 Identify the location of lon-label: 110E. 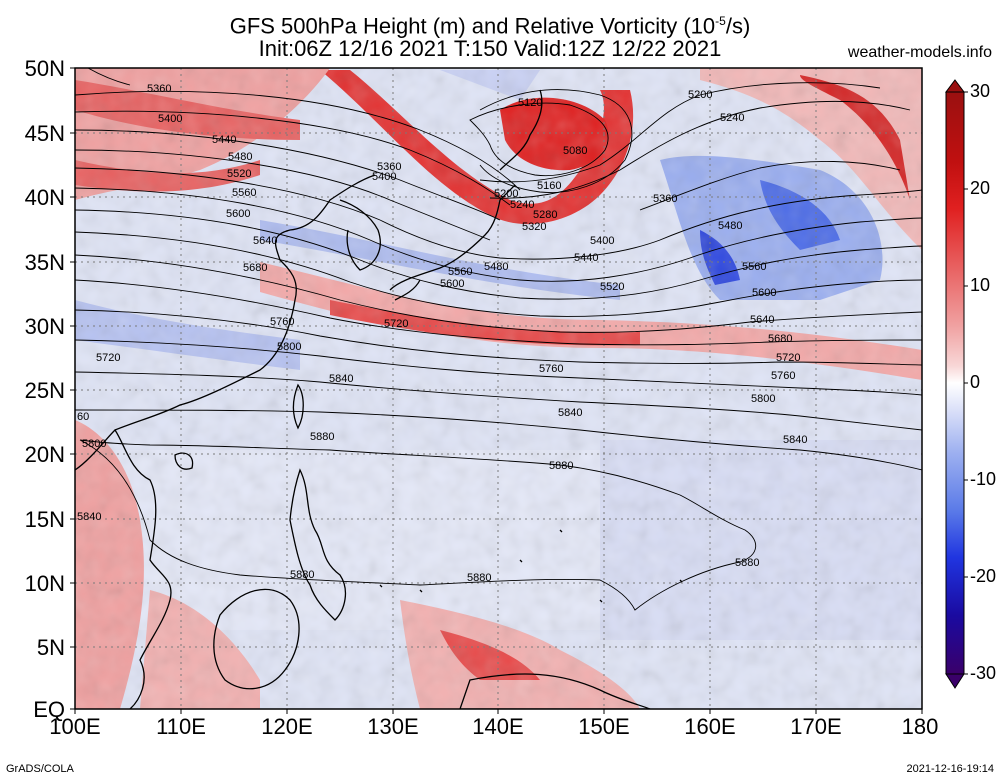
(181, 726).